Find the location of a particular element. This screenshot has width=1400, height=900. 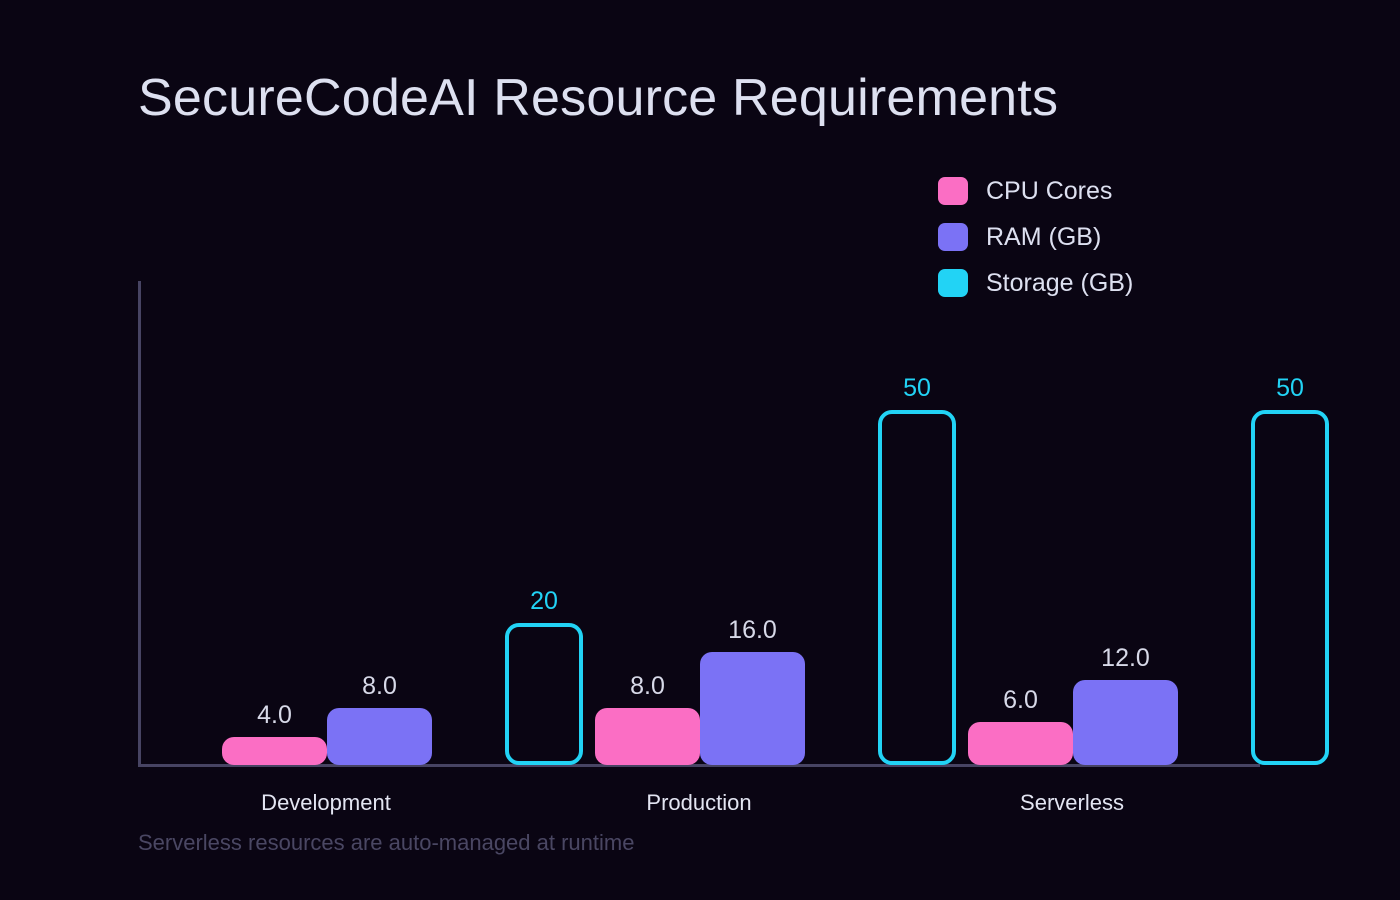

y-axis-line is located at coordinates (139, 524).